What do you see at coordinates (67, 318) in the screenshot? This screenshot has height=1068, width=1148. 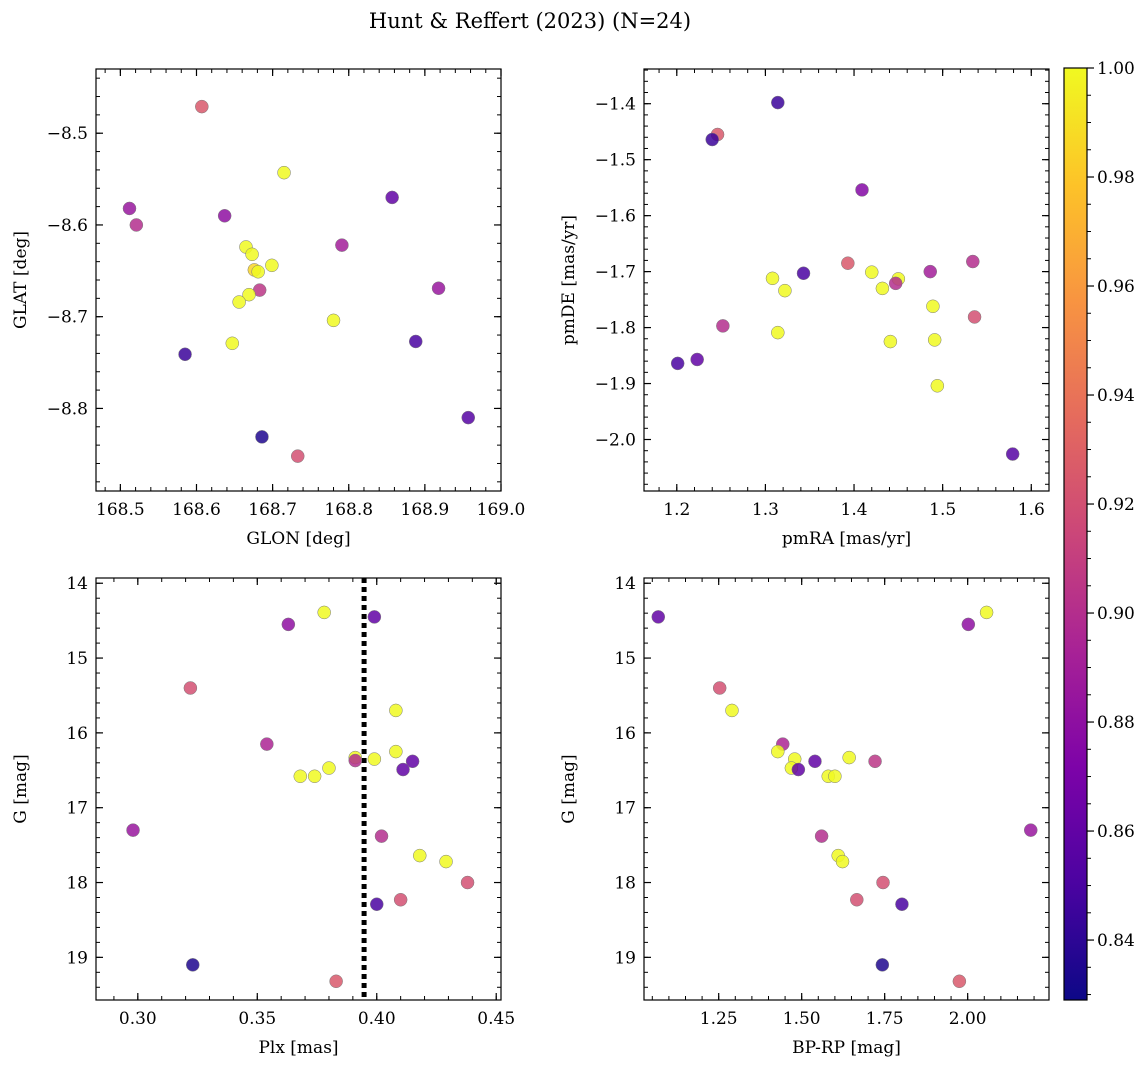 I see `y-tick-label: −8.7` at bounding box center [67, 318].